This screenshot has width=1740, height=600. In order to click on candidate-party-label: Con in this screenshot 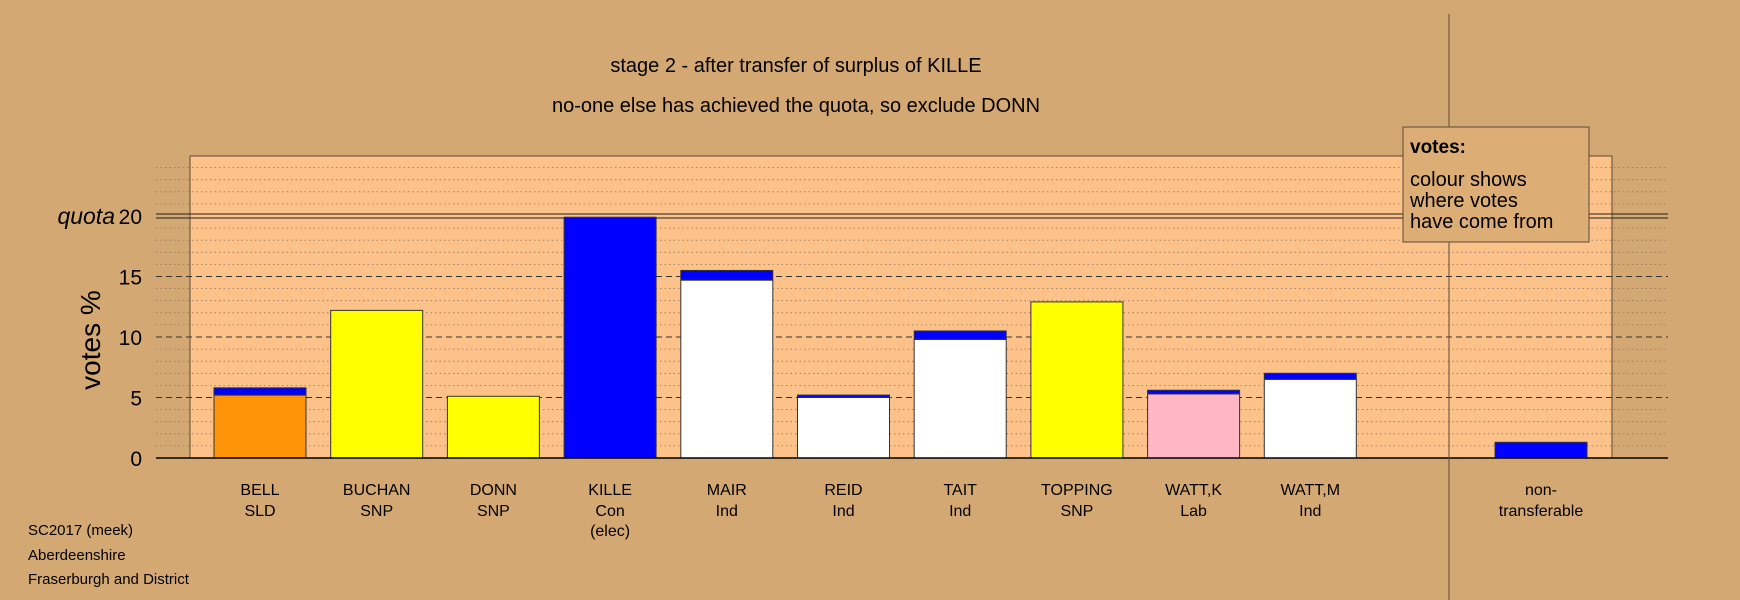, I will do `click(609, 511)`.